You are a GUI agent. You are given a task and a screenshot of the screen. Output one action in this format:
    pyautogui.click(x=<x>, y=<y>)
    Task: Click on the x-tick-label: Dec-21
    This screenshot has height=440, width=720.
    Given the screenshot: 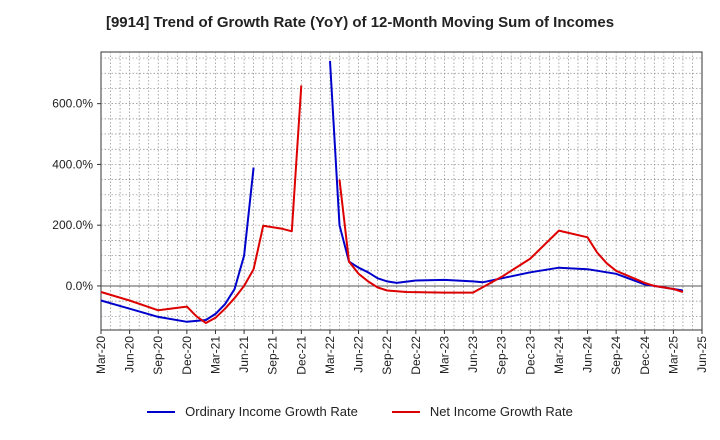 What is the action you would take?
    pyautogui.click(x=301, y=355)
    